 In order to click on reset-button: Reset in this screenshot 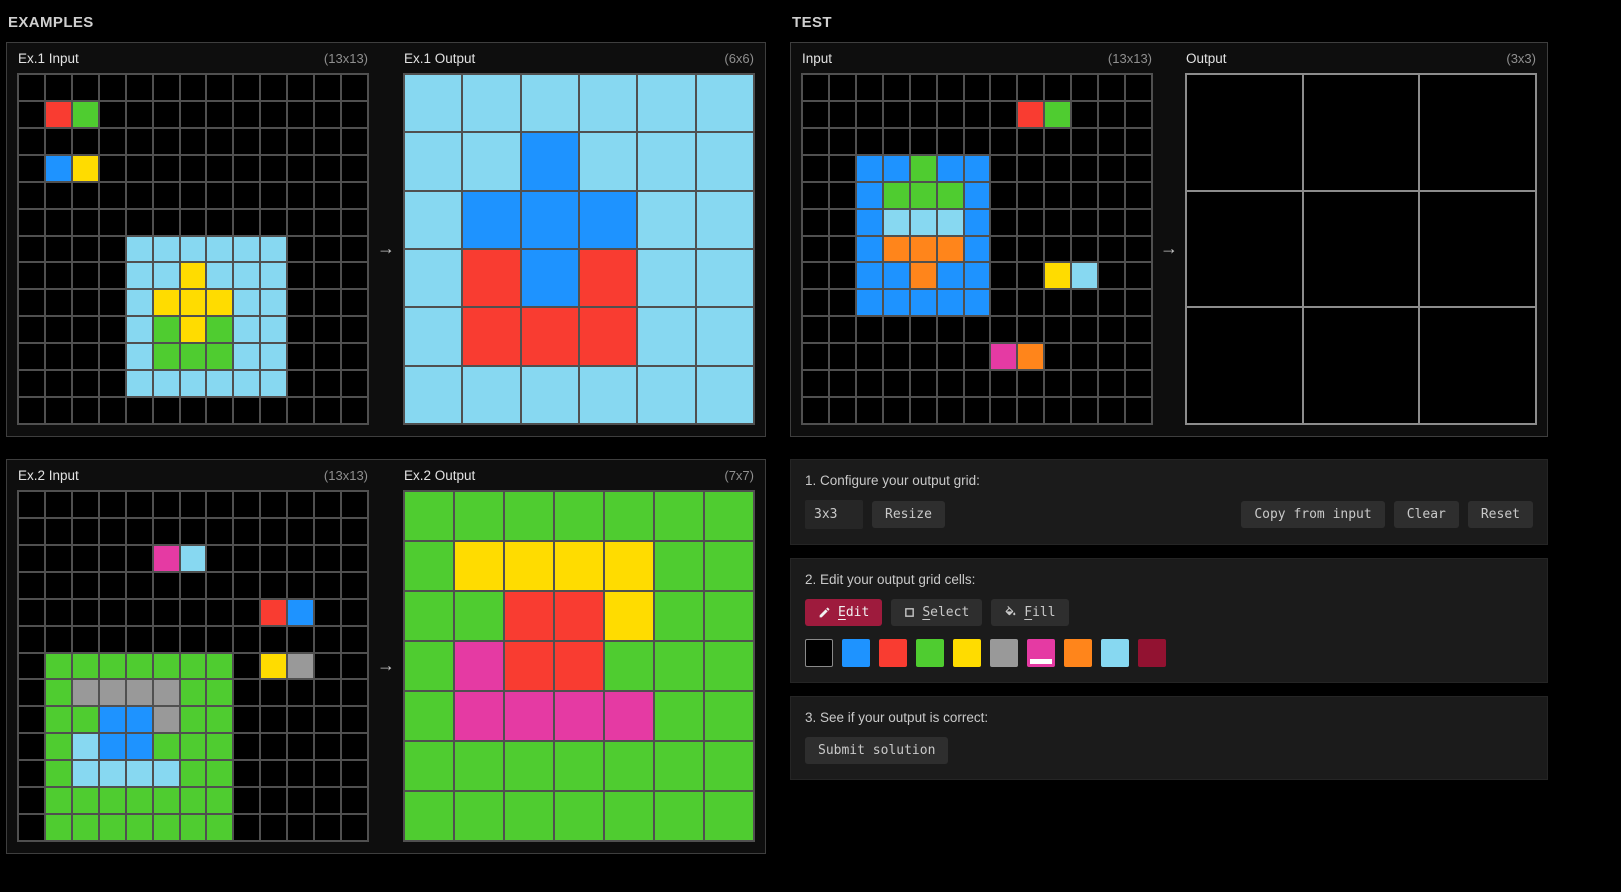, I will do `click(1500, 514)`.